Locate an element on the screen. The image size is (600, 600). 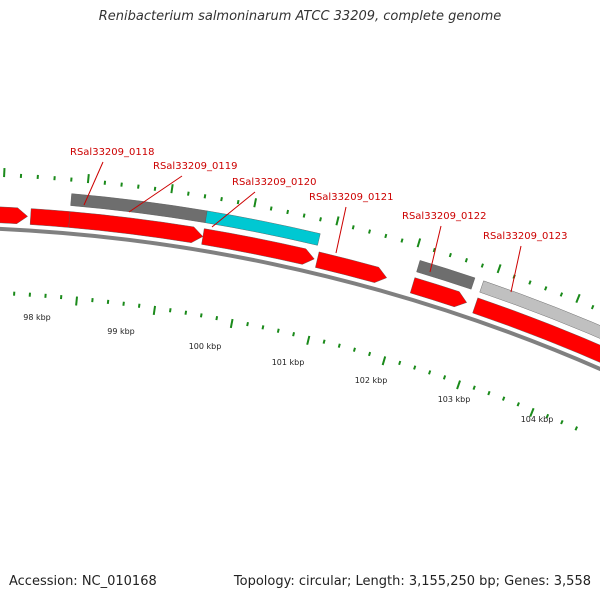
gene-label: RSal33209_0123 is located at coordinates (525, 236).